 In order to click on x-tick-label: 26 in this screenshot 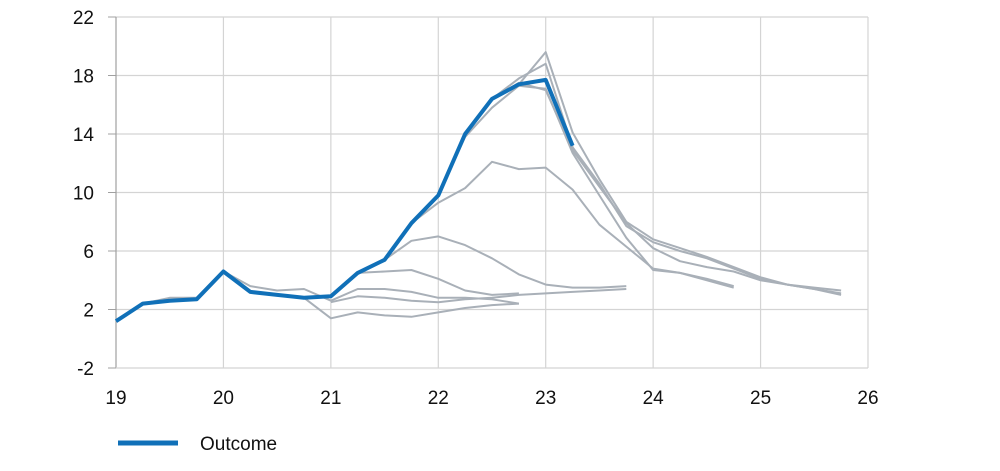, I will do `click(867, 398)`.